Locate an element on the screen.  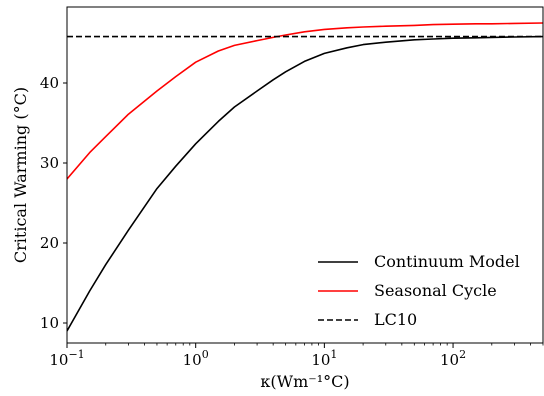
legend-label: Seasonal Cycle is located at coordinates (435, 290).